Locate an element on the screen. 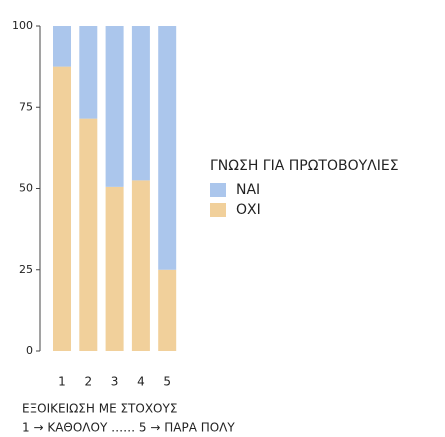 The height and width of the screenshot is (437, 445). x-tick-label: 1 is located at coordinates (62, 382).